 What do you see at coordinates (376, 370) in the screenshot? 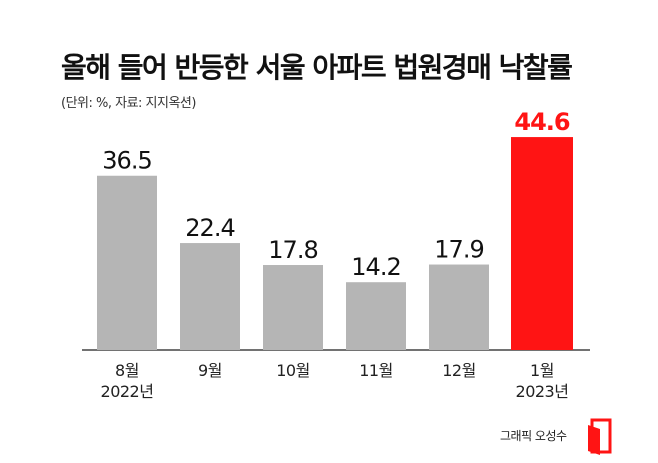
I see `category-label: 11월` at bounding box center [376, 370].